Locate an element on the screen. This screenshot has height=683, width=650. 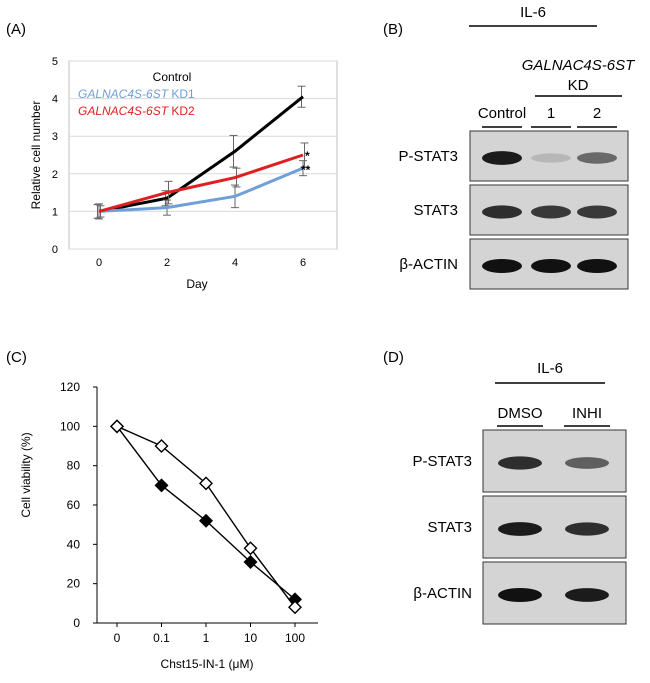
panel-c-ytick: 80 is located at coordinates (74, 466).